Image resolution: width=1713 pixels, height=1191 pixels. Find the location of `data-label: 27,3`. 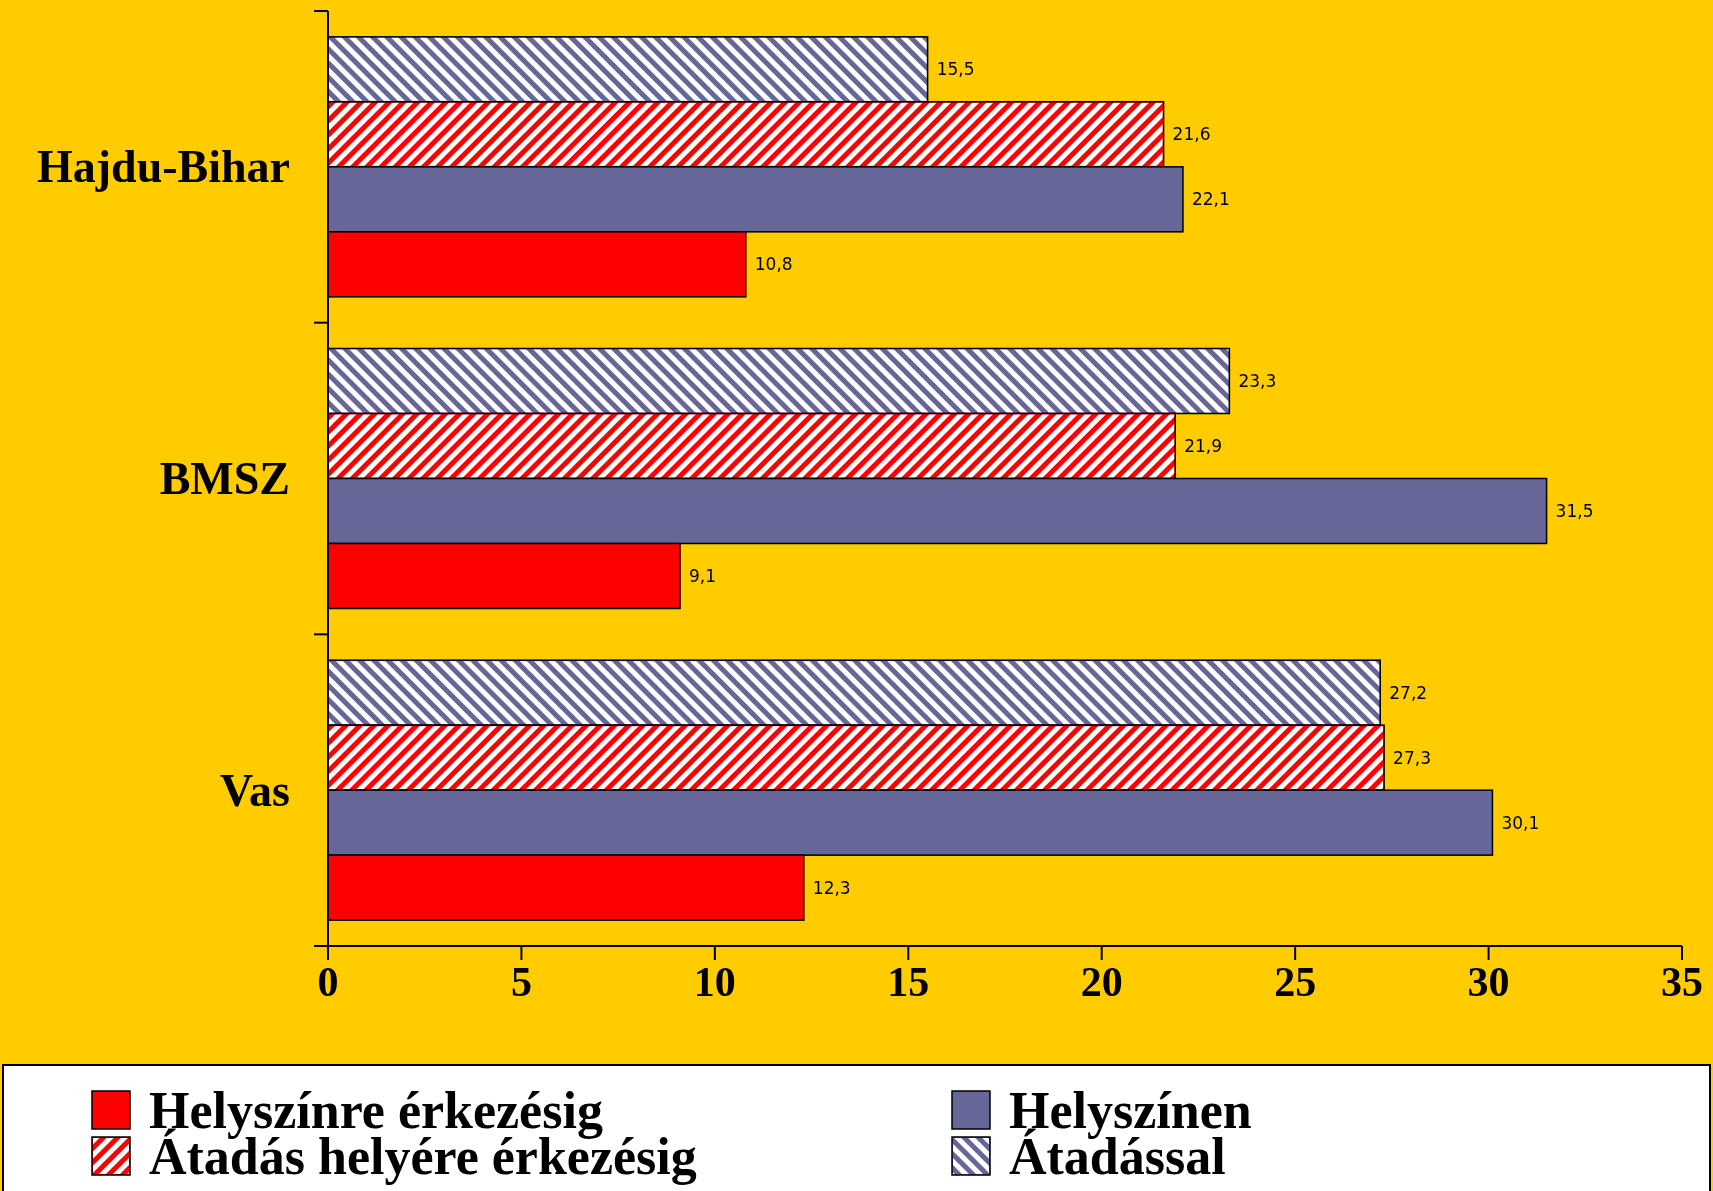

data-label: 27,3 is located at coordinates (1412, 757).